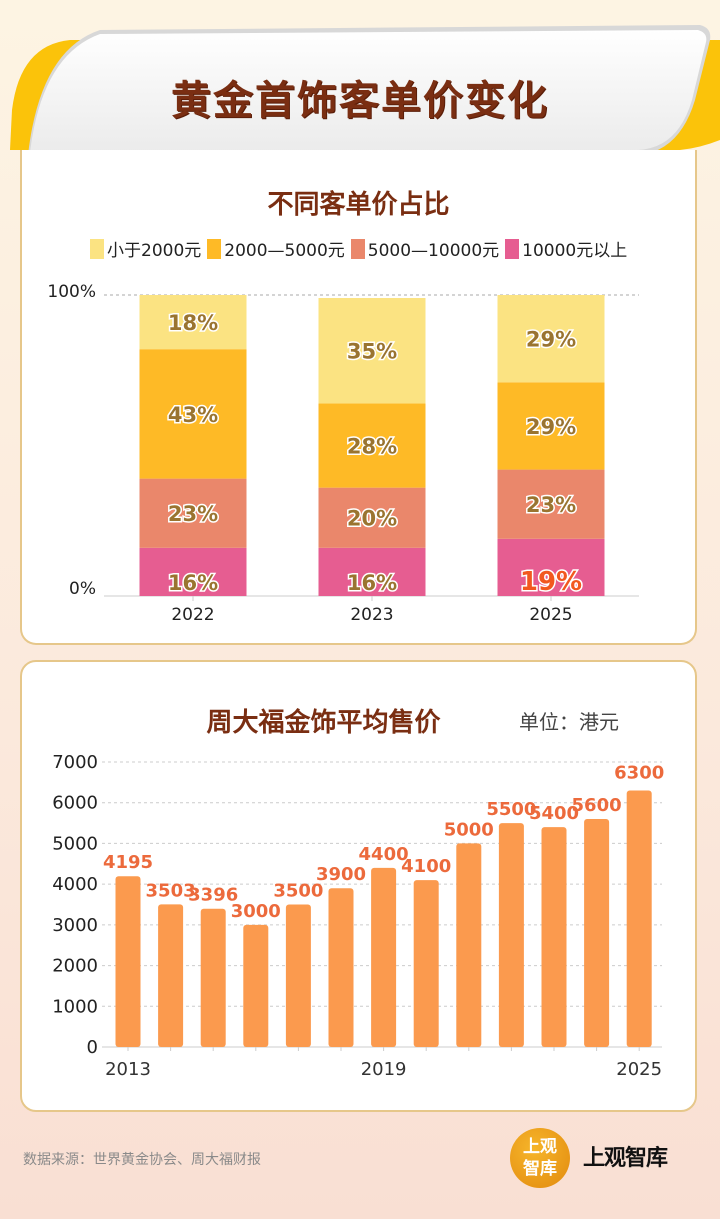 The height and width of the screenshot is (1219, 720). What do you see at coordinates (82, 589) in the screenshot?
I see `y-tick-label: 0%` at bounding box center [82, 589].